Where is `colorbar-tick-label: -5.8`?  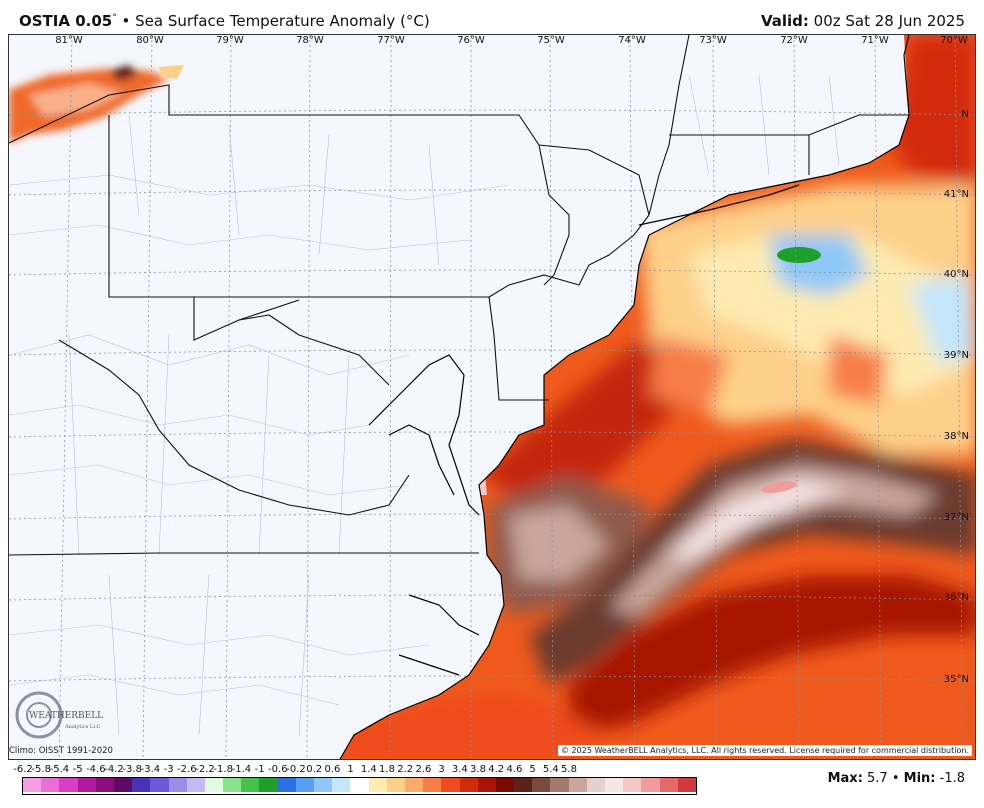
colorbar-tick-label: -5.8 is located at coordinates (41, 769).